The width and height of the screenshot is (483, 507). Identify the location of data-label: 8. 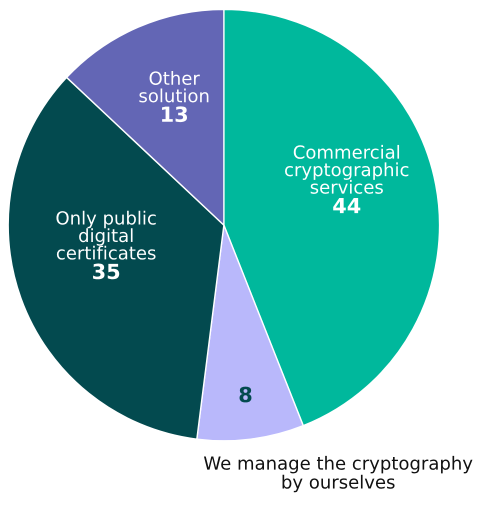
(246, 394).